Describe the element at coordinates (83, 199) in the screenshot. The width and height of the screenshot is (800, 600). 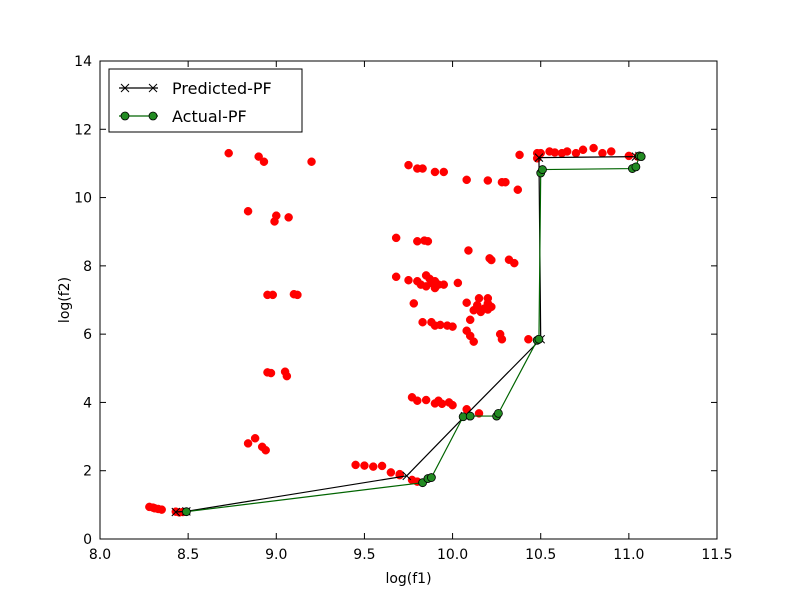
I see `y-tick-label: 10` at that location.